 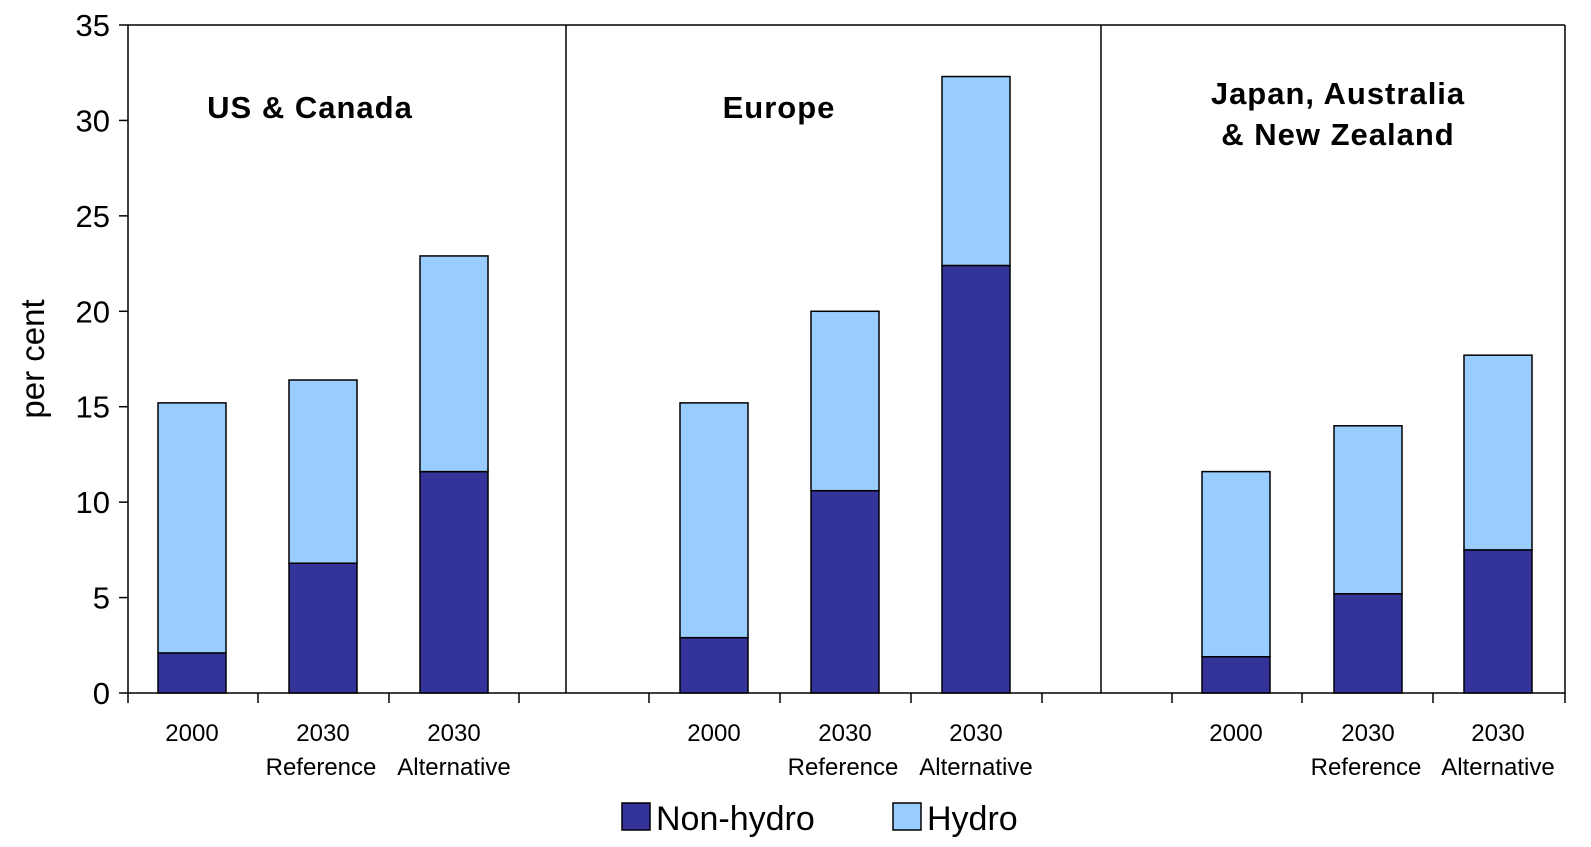 What do you see at coordinates (1338, 93) in the screenshot?
I see `panel-title-3: Japan, Australia` at bounding box center [1338, 93].